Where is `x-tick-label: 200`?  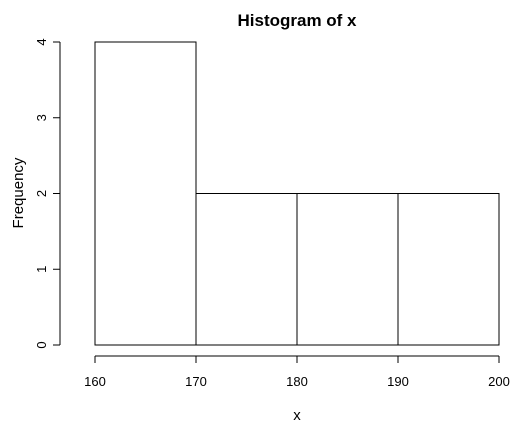 x-tick-label: 200 is located at coordinates (499, 381).